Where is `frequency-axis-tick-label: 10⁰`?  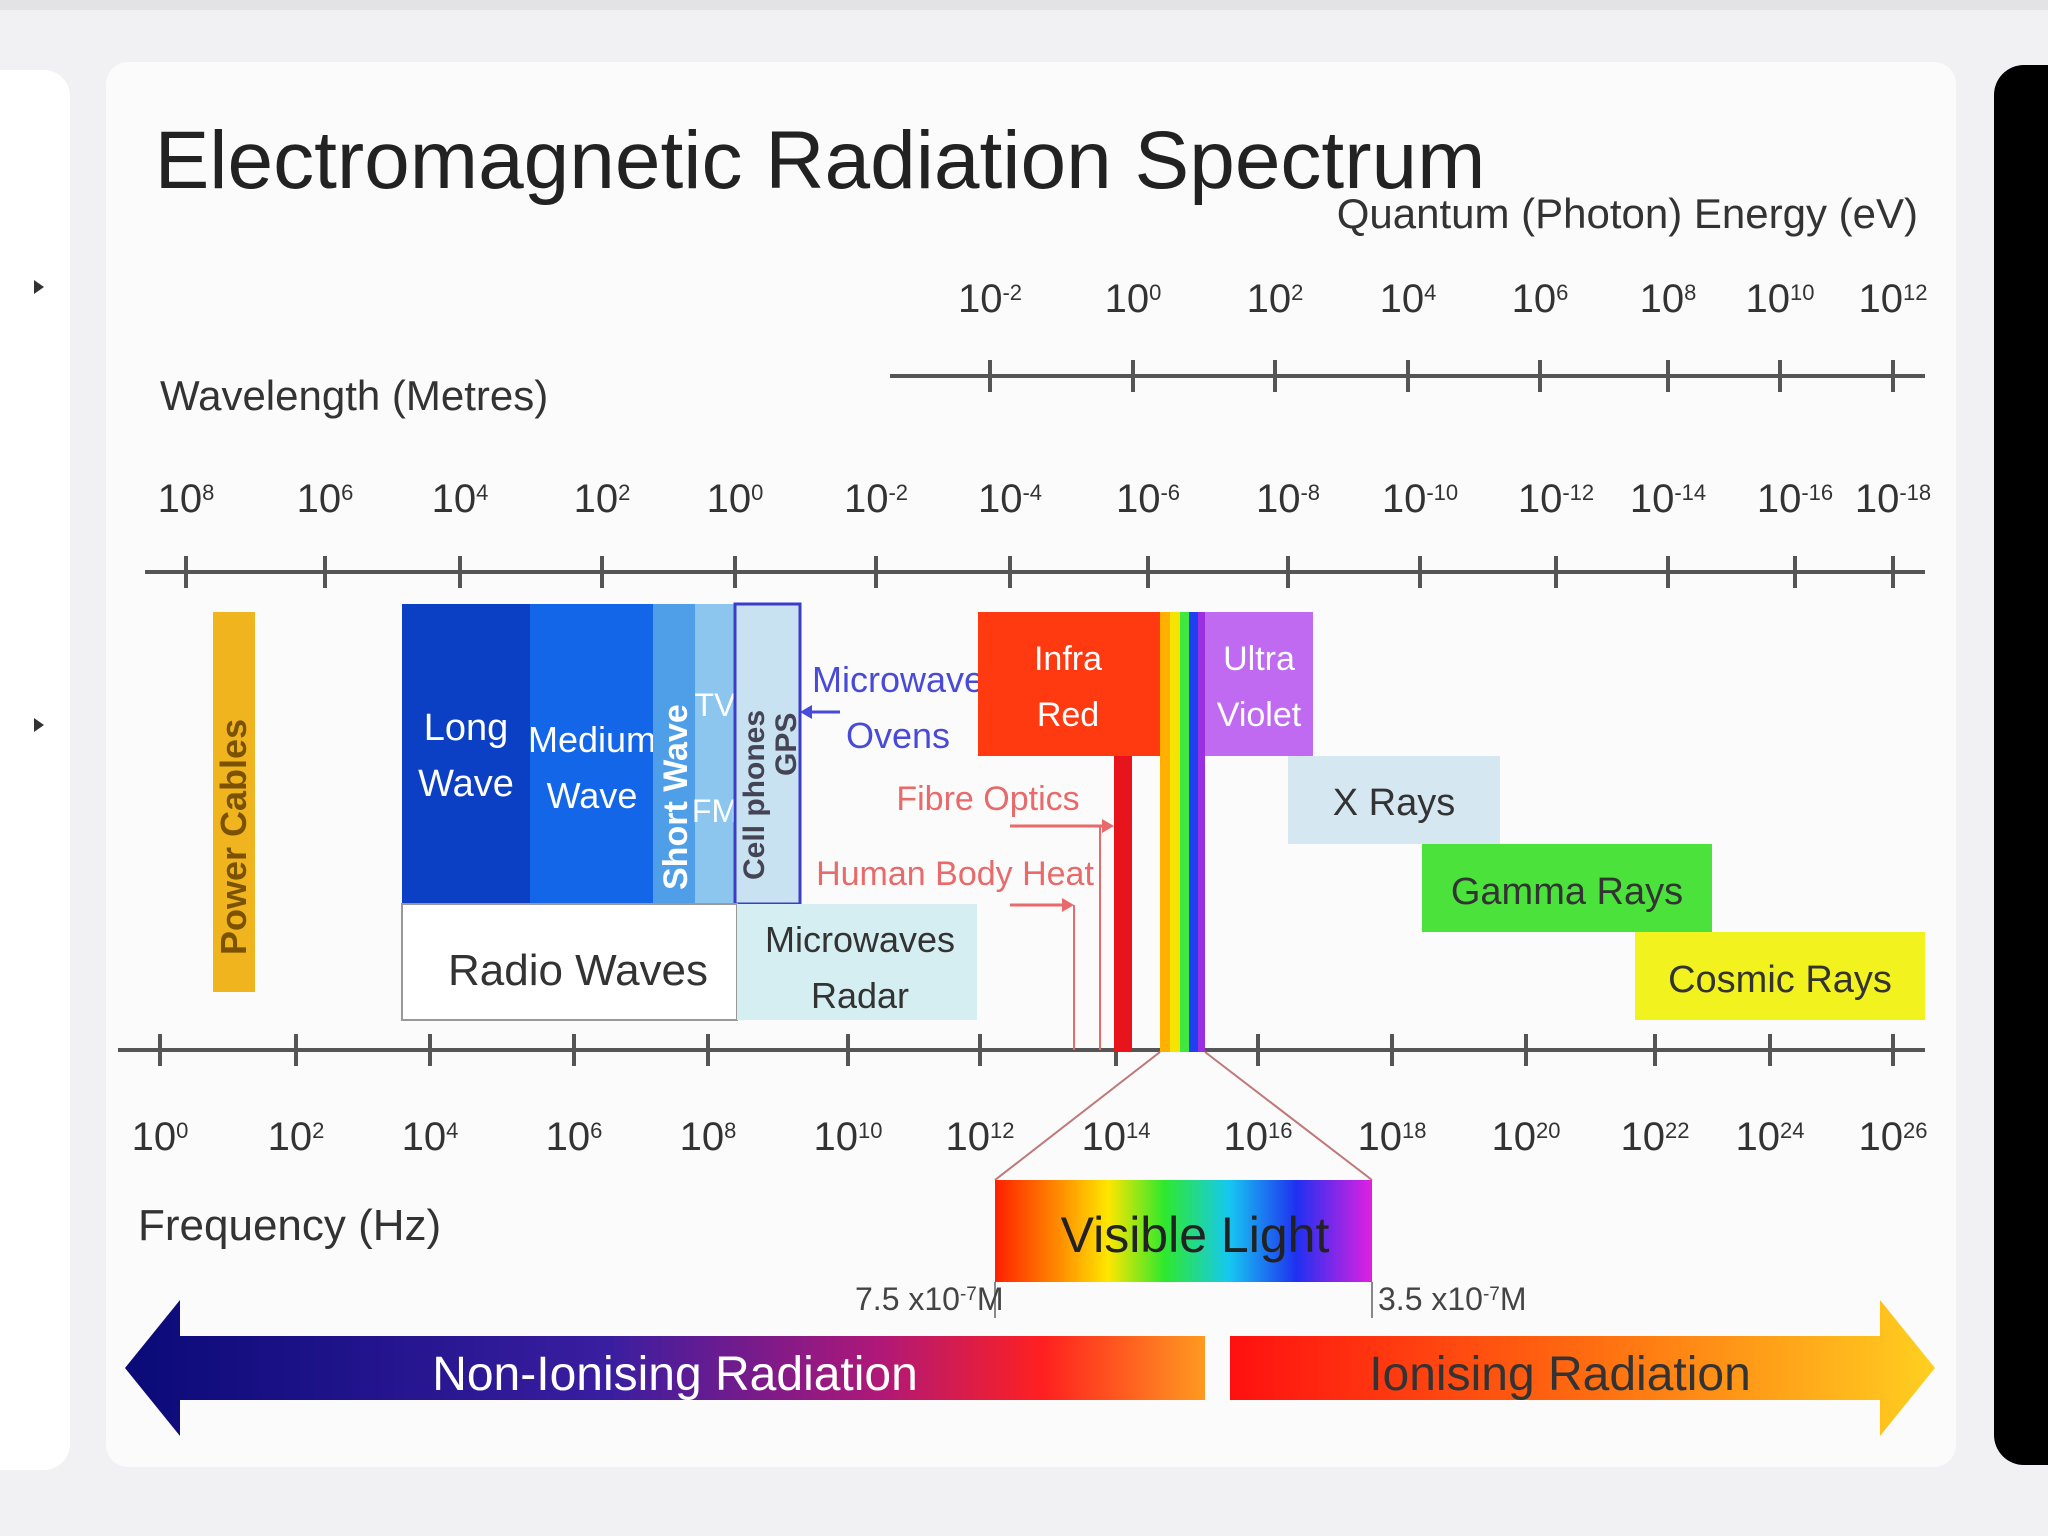 frequency-axis-tick-label: 10⁰ is located at coordinates (160, 1137).